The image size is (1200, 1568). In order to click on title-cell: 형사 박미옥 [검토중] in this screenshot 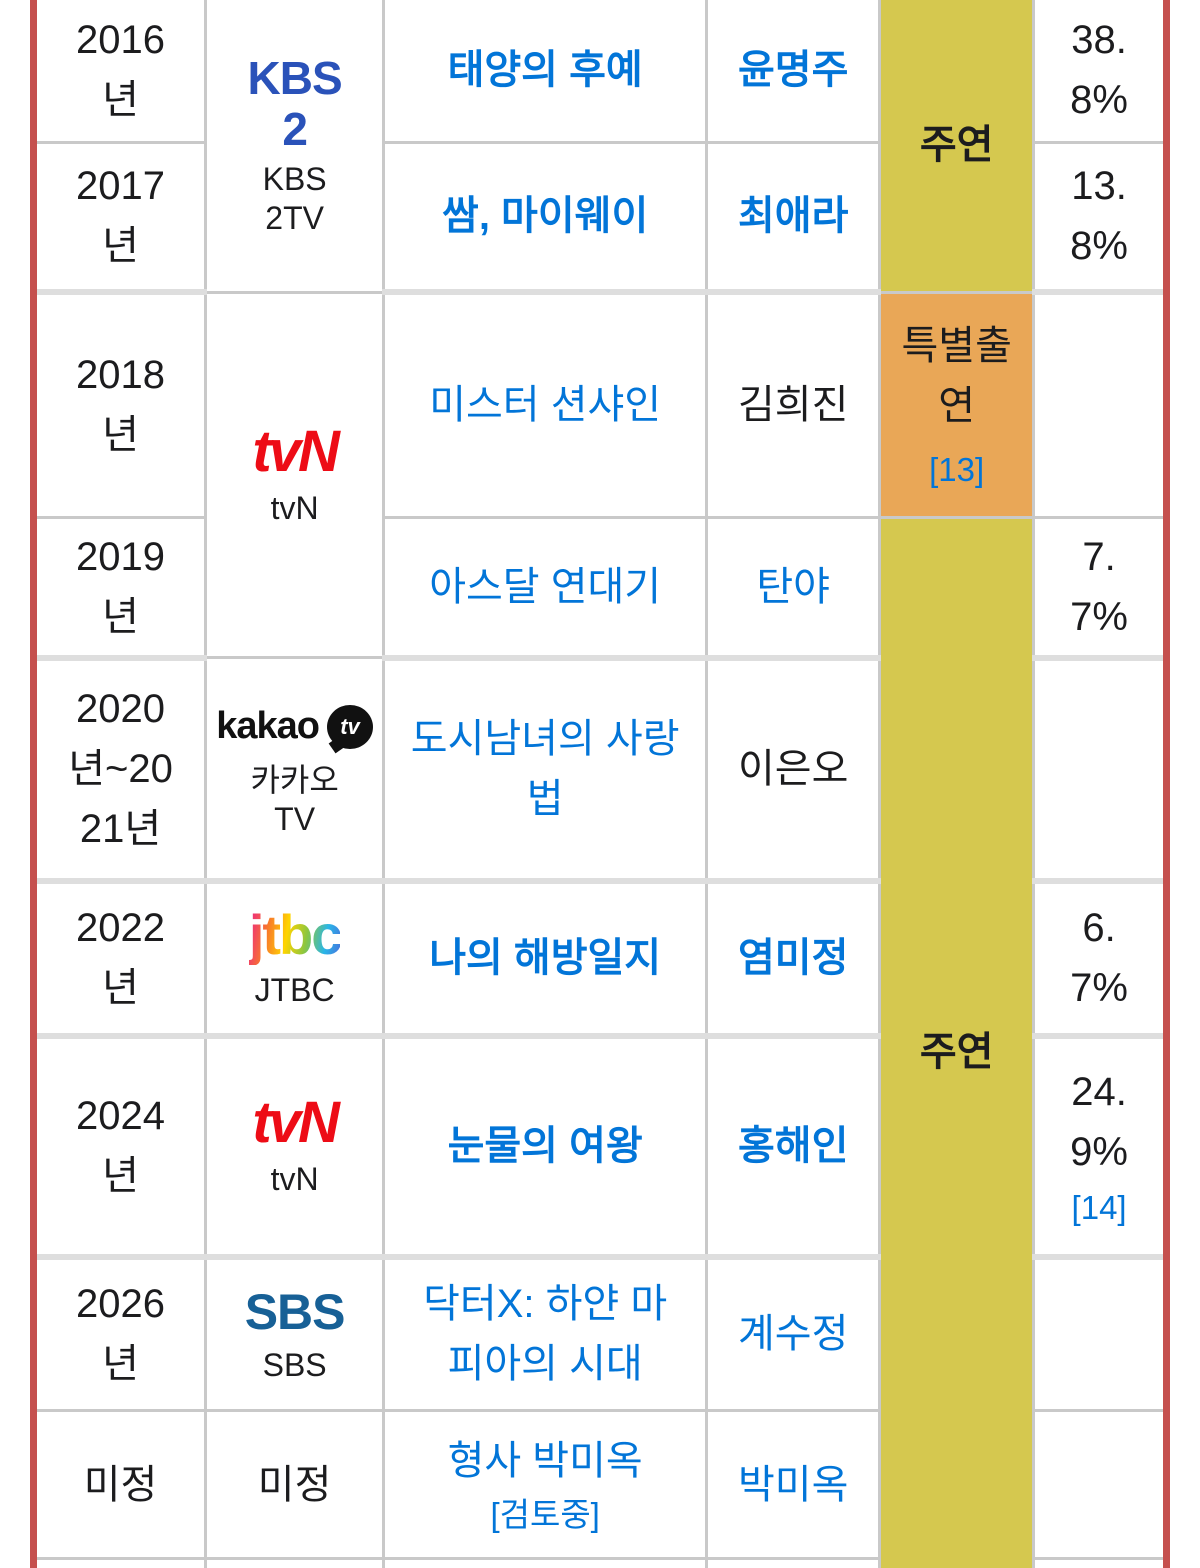, I will do `click(545, 1485)`.